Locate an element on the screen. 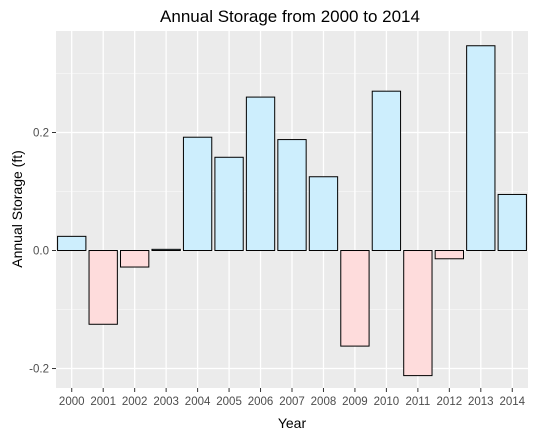  bar-2004 is located at coordinates (197, 194).